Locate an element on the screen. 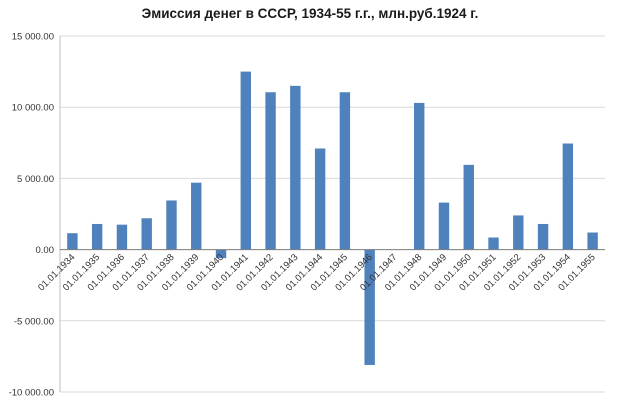 The image size is (620, 401). bar-01.01.1949 is located at coordinates (444, 226).